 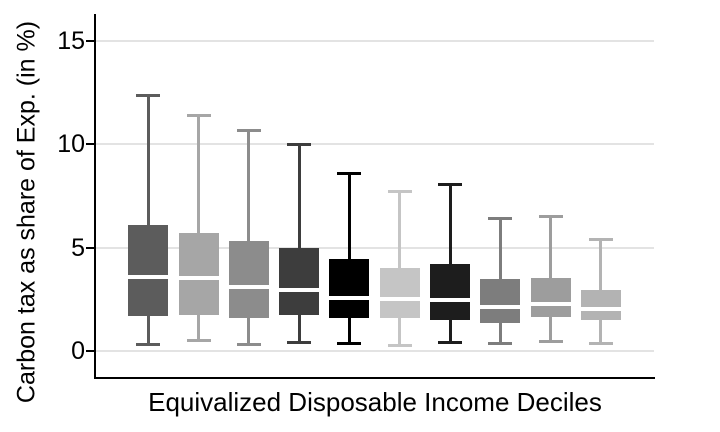 What do you see at coordinates (375, 402) in the screenshot?
I see `x-axis-title: Equivalized Disposable Income Deciles` at bounding box center [375, 402].